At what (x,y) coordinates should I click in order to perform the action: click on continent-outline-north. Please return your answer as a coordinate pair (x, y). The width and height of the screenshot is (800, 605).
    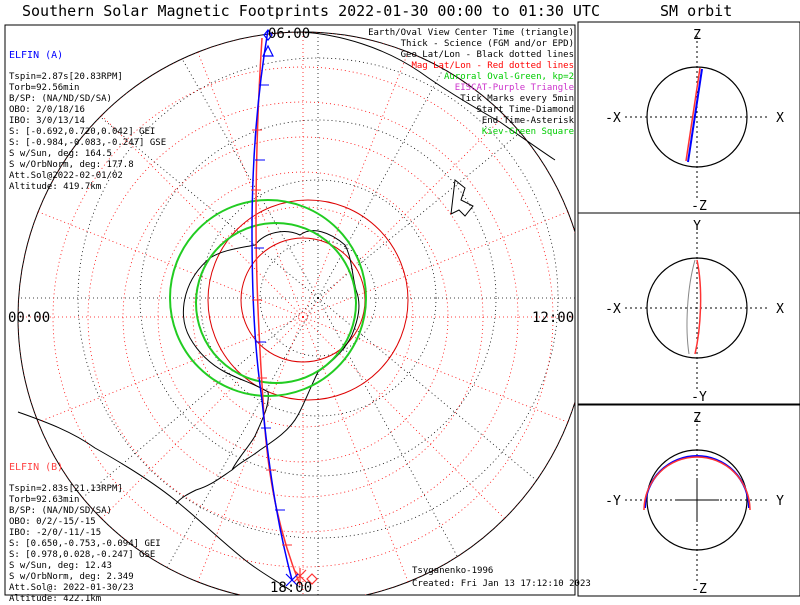
    Looking at the image, I should click on (427, 96).